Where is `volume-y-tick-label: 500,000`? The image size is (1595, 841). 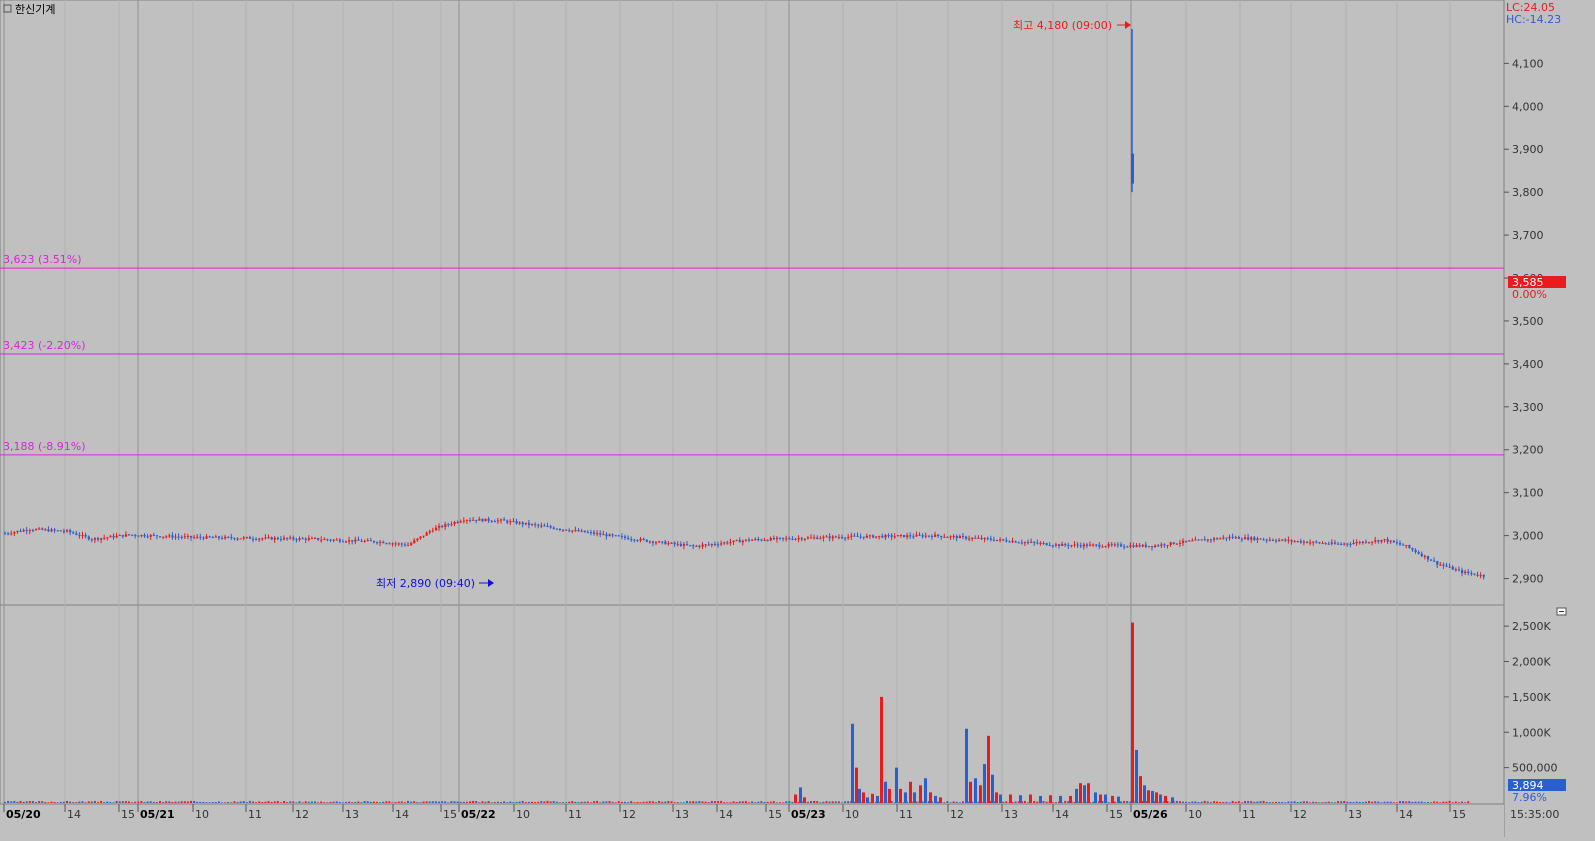
volume-y-tick-label: 500,000 is located at coordinates (1535, 768).